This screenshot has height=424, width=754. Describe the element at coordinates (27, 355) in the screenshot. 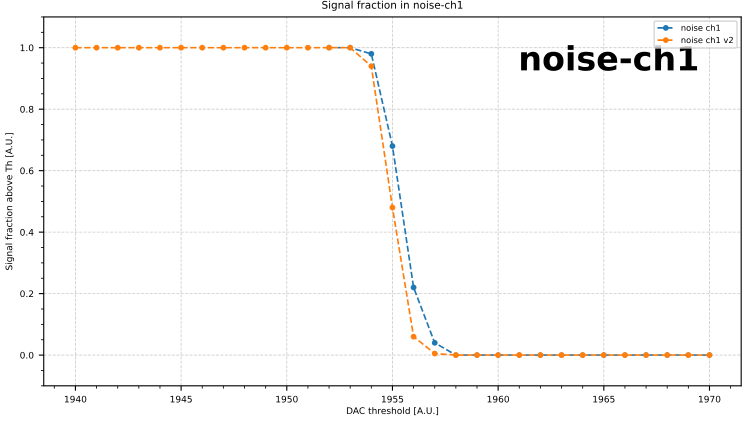

I see `y-tick-label: 0.0` at that location.